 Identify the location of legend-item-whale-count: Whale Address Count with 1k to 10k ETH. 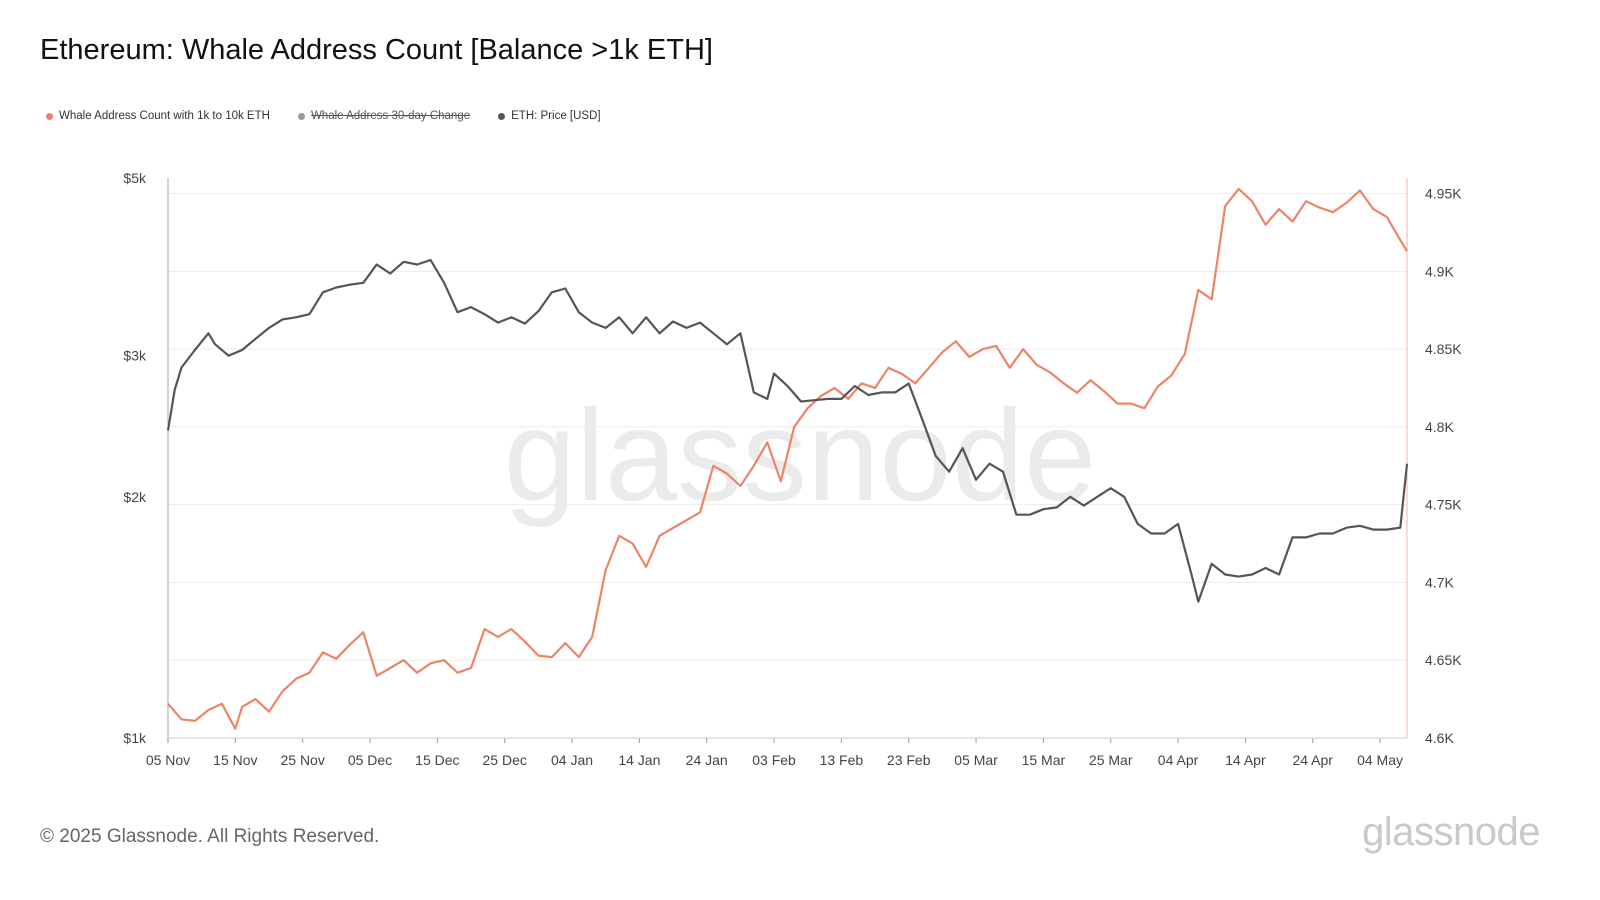
(158, 116).